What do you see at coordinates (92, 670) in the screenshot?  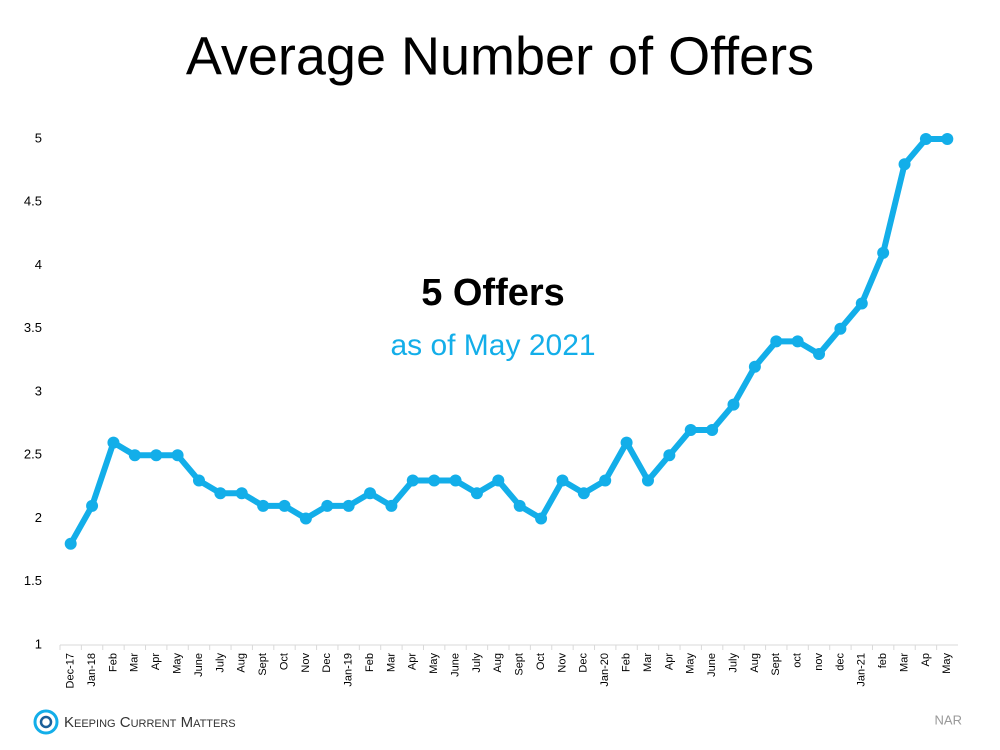 I see `x-tick-label: Jan-18` at bounding box center [92, 670].